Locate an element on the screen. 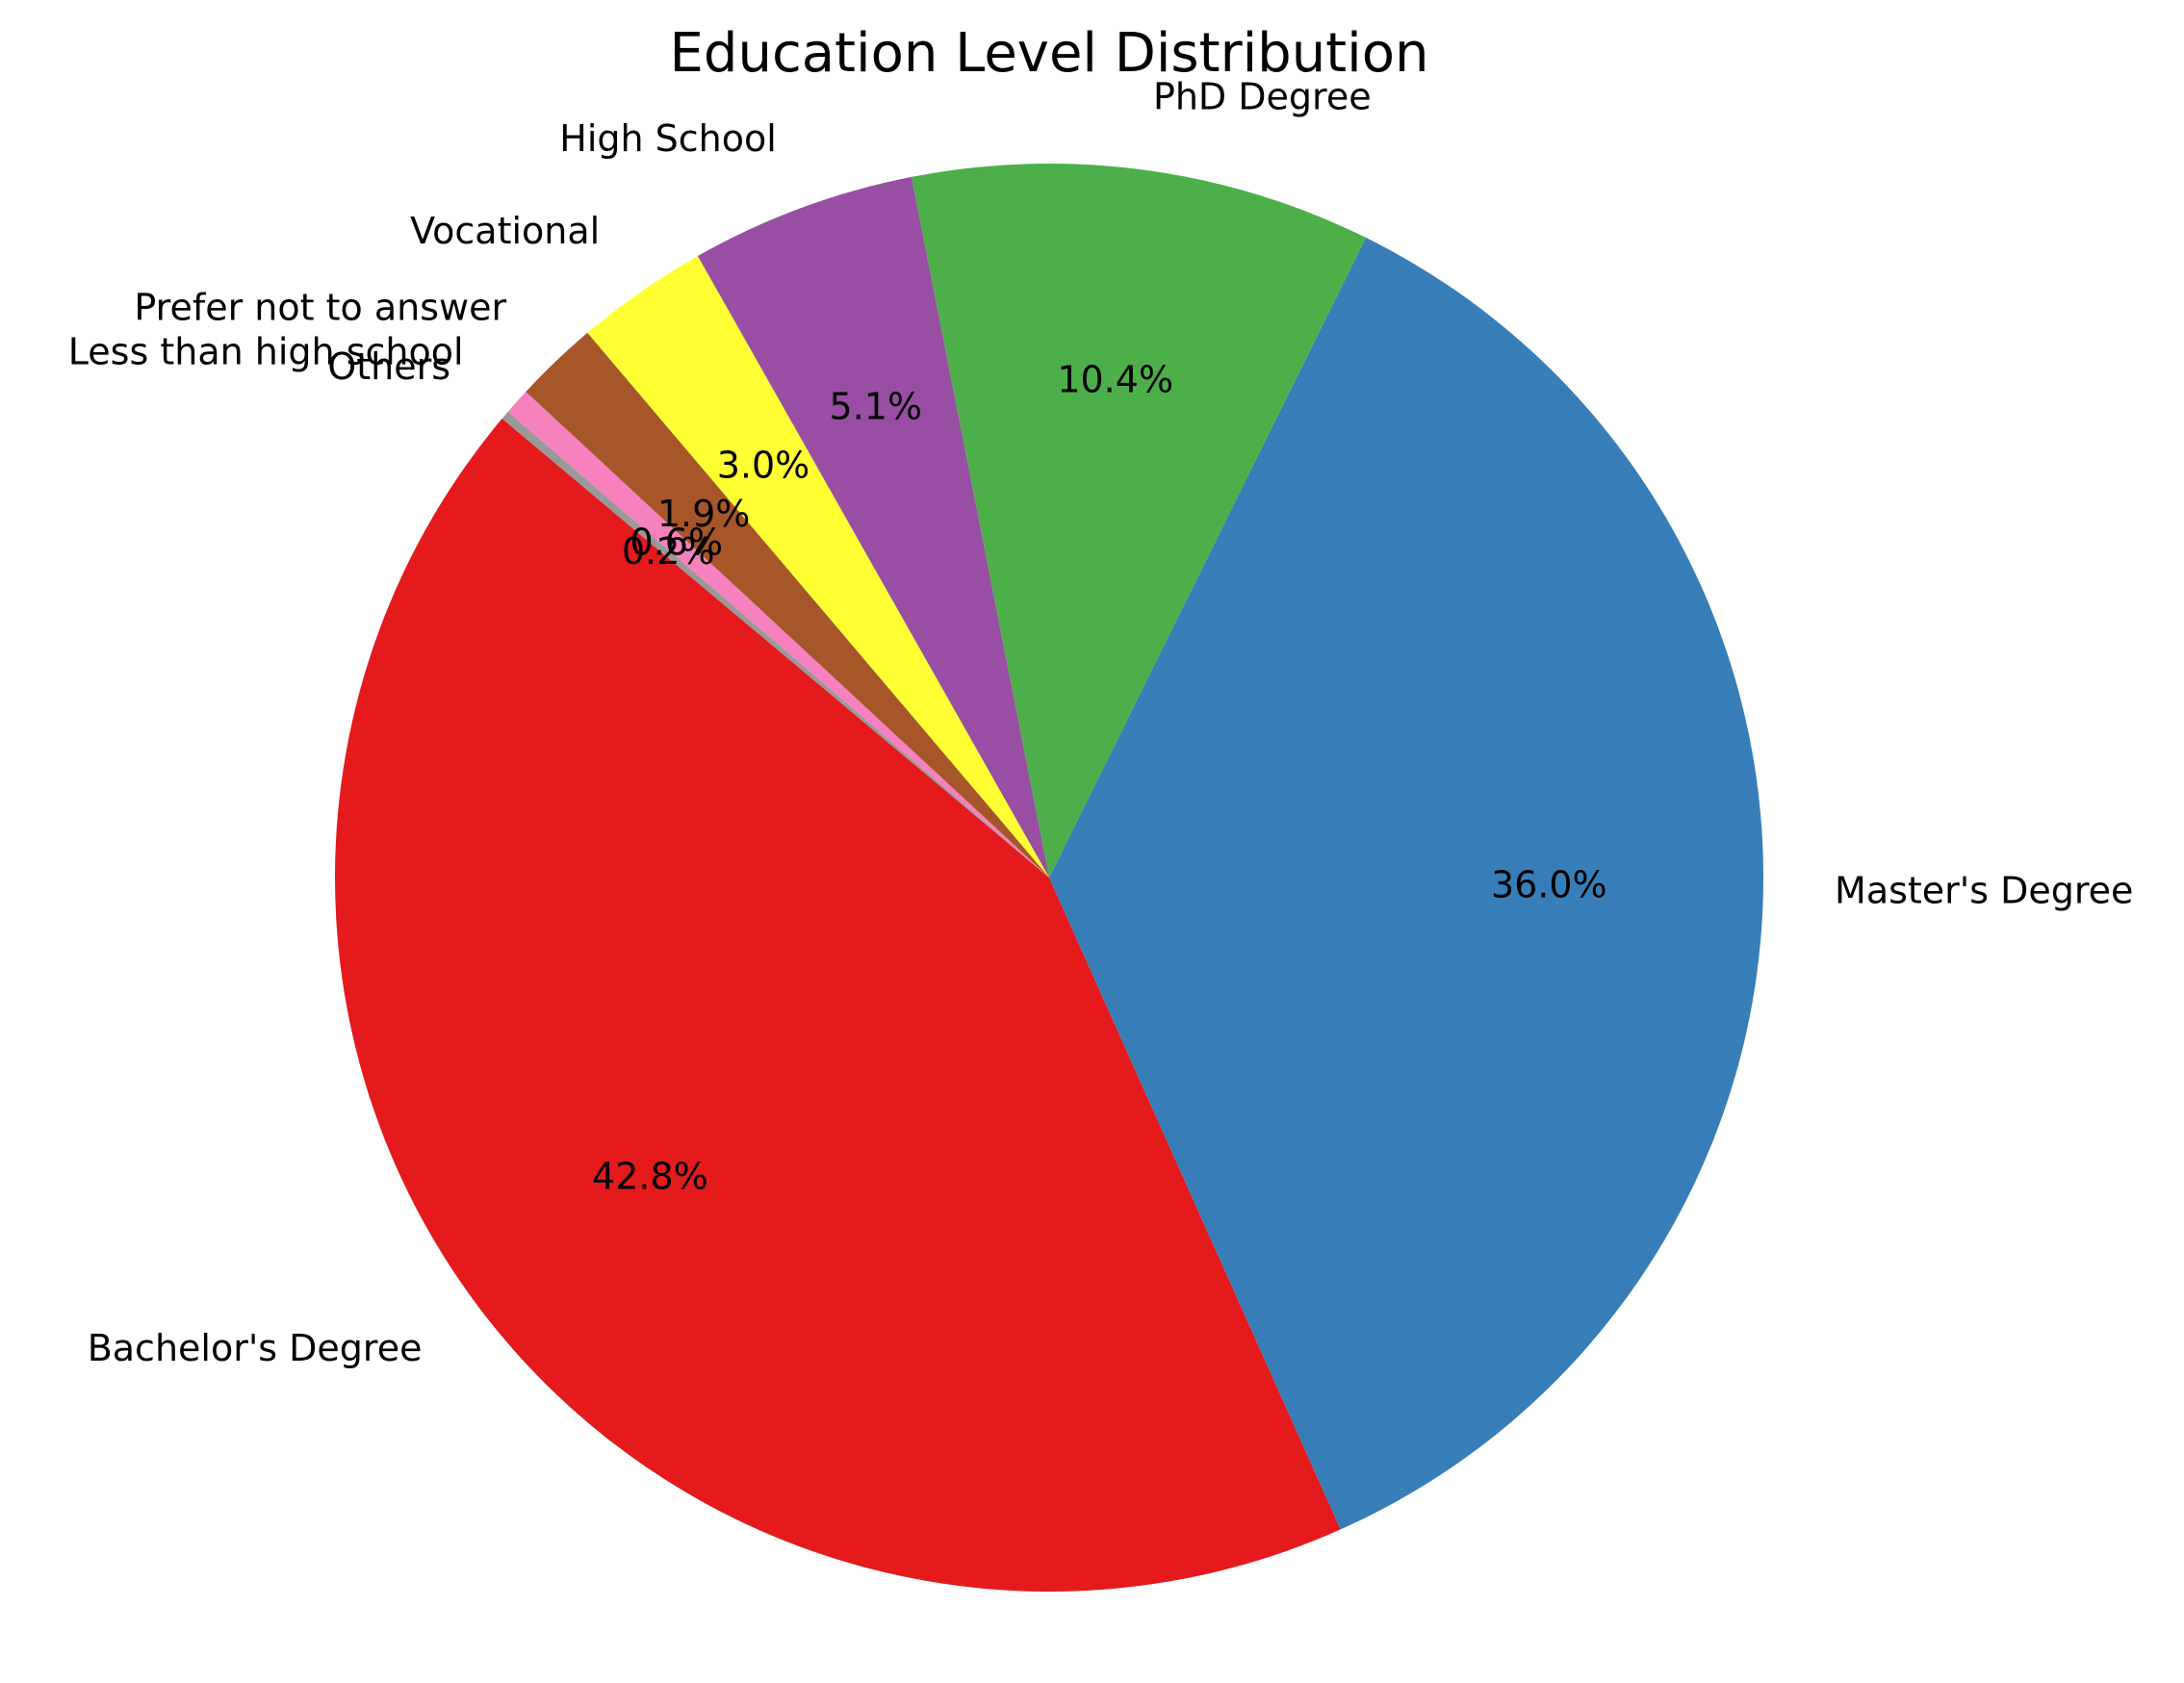  chart-title: Education Level Distribution is located at coordinates (1050, 53).